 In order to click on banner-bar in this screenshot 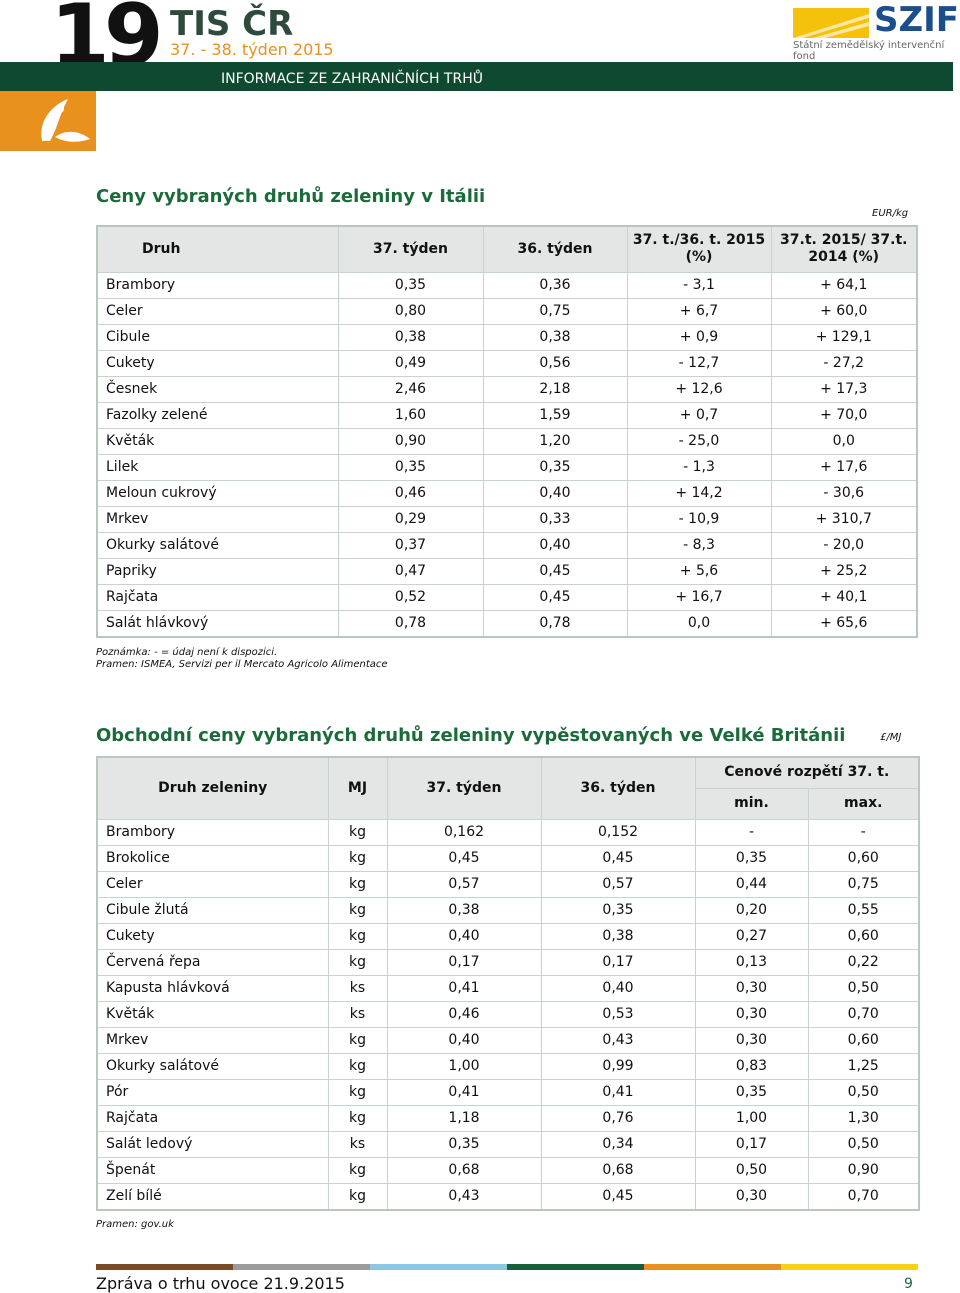, I will do `click(476, 76)`.